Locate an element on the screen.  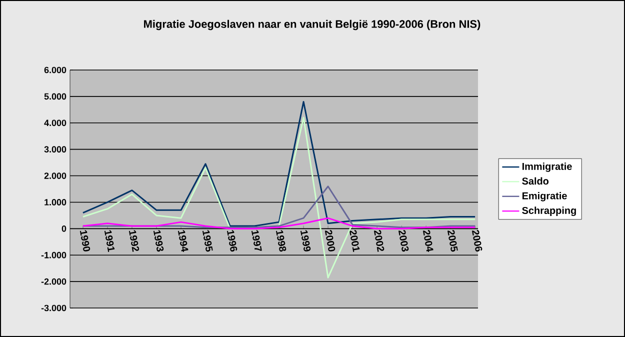
x-tick-label: 2000 is located at coordinates (330, 241).